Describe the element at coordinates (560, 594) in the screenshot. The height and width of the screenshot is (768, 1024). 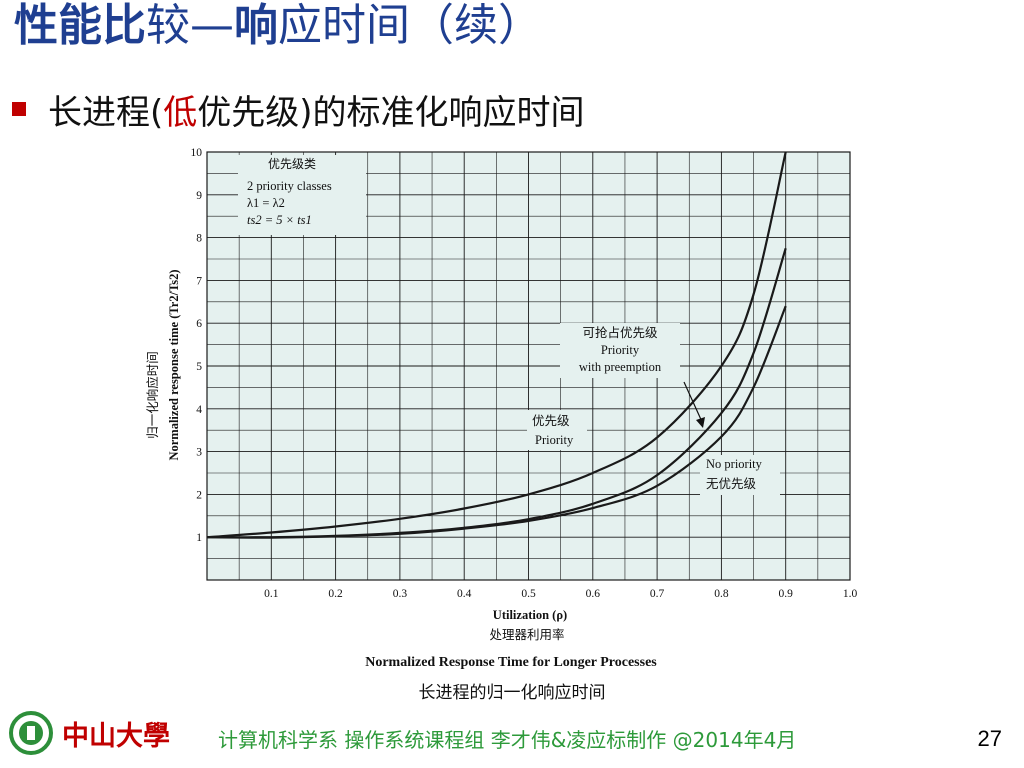
I see `x-tick-labels: 0.1 0.2 0.3 0.4 0.5 0.6 0.7 0.8 0.9 1.0` at that location.